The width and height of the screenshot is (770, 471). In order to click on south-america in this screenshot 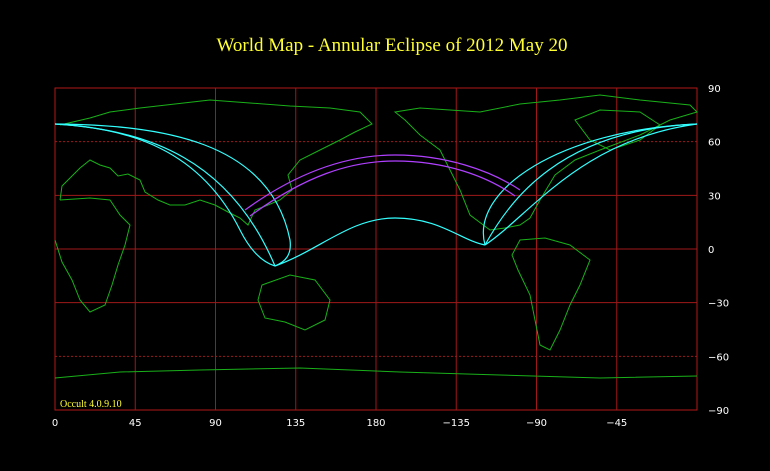, I will do `click(551, 294)`.